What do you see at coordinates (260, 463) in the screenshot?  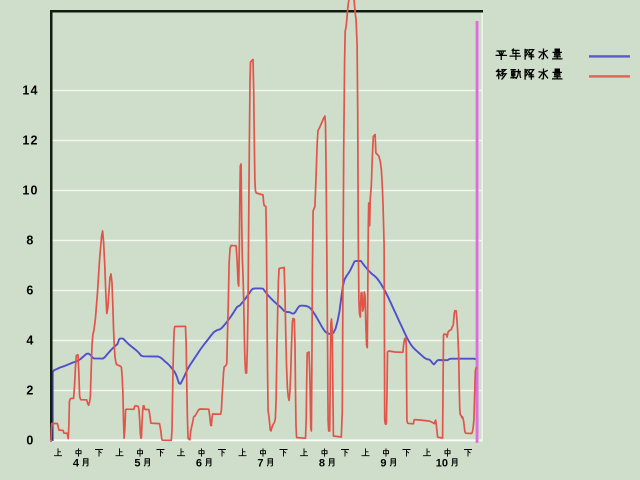 I see `svg-text: 7` at bounding box center [260, 463].